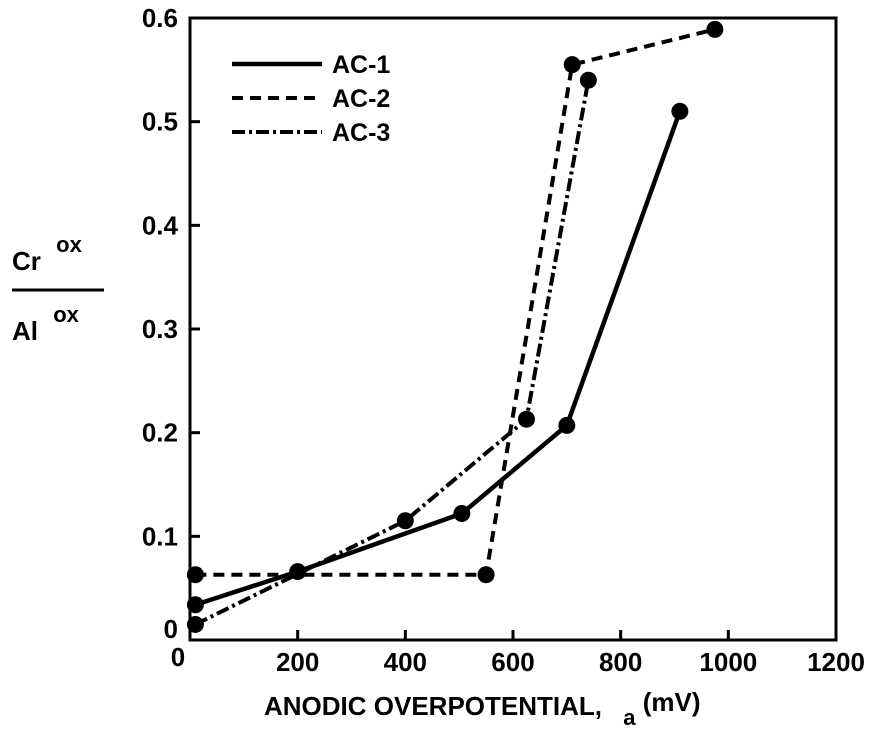 Image resolution: width=878 pixels, height=731 pixels. Describe the element at coordinates (297, 662) in the screenshot. I see `x-tick-label: 200` at that location.